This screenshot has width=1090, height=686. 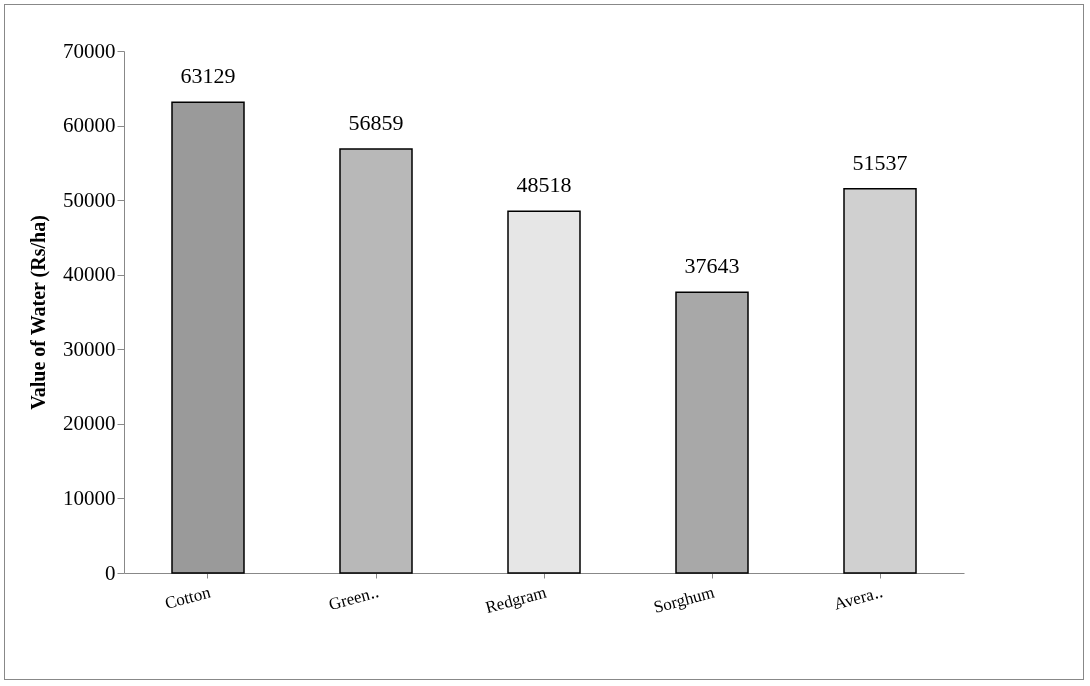 What do you see at coordinates (89, 497) in the screenshot?
I see `y-tick-label: 10000` at bounding box center [89, 497].